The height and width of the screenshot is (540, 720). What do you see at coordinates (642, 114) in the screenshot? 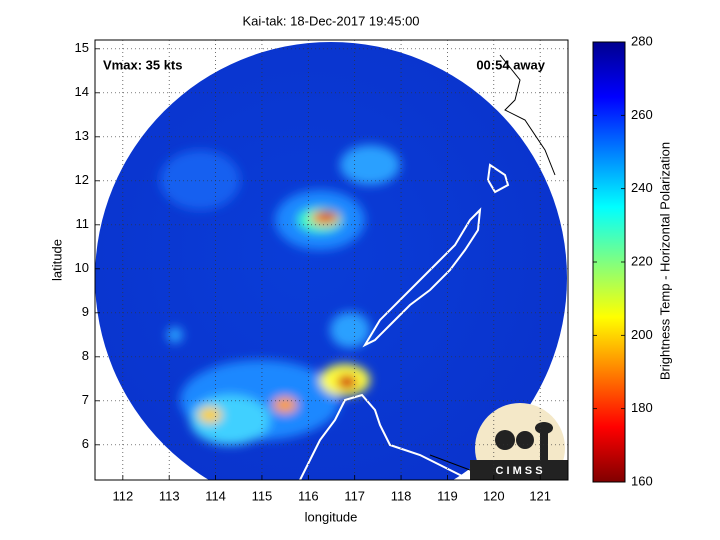
I see `colorbar-tick-label: 260` at bounding box center [642, 114].